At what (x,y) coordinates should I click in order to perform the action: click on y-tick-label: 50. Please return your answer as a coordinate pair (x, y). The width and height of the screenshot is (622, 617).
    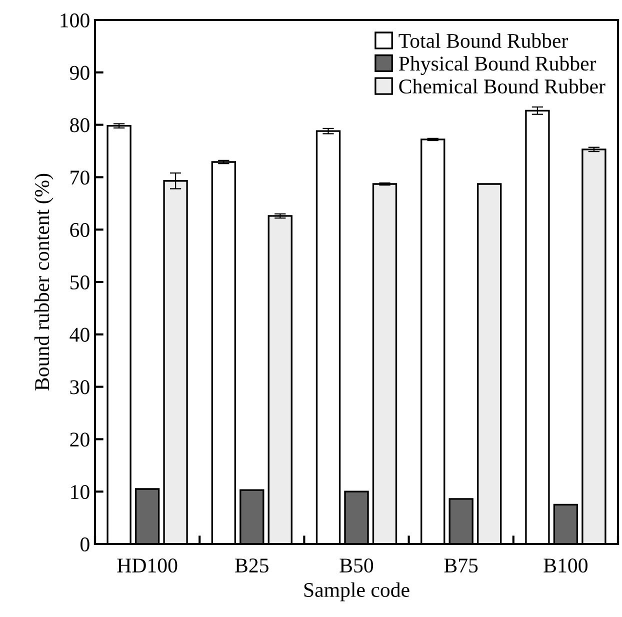
    Looking at the image, I should click on (80, 282).